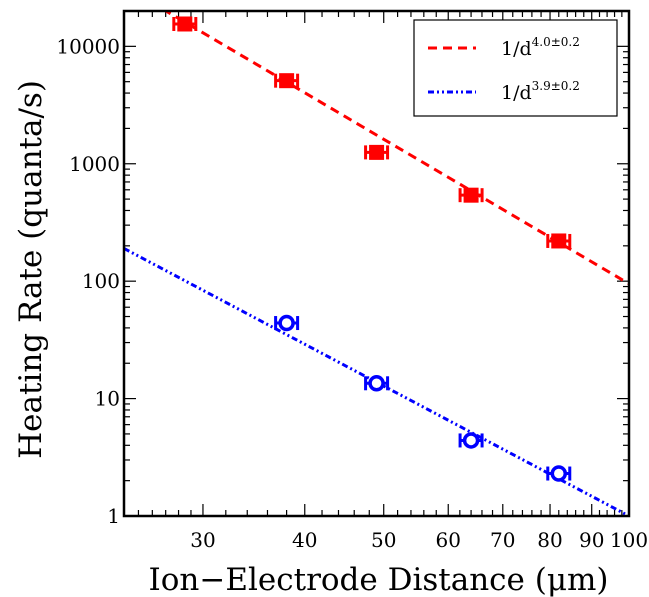  I want to click on x-tick-label: 60, so click(448, 540).